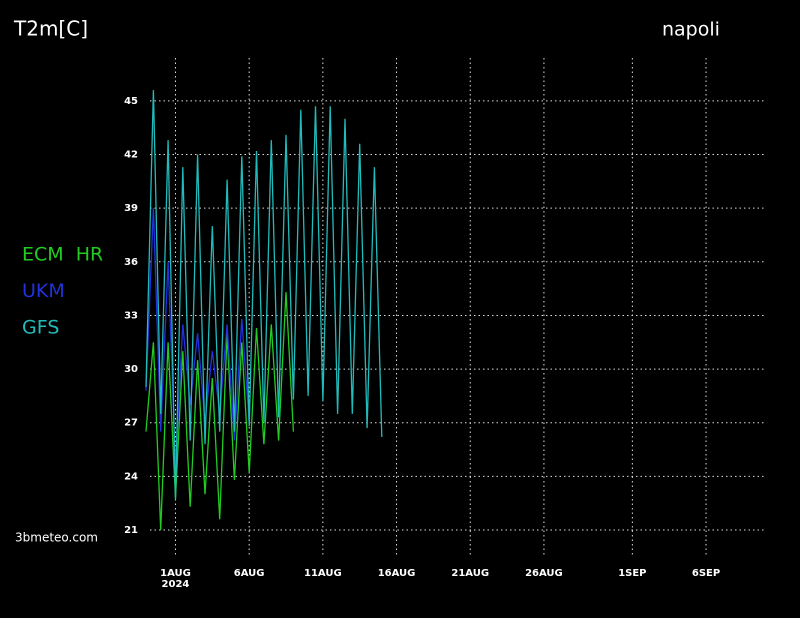  What do you see at coordinates (131, 315) in the screenshot?
I see `y-tick-label: 33` at bounding box center [131, 315].